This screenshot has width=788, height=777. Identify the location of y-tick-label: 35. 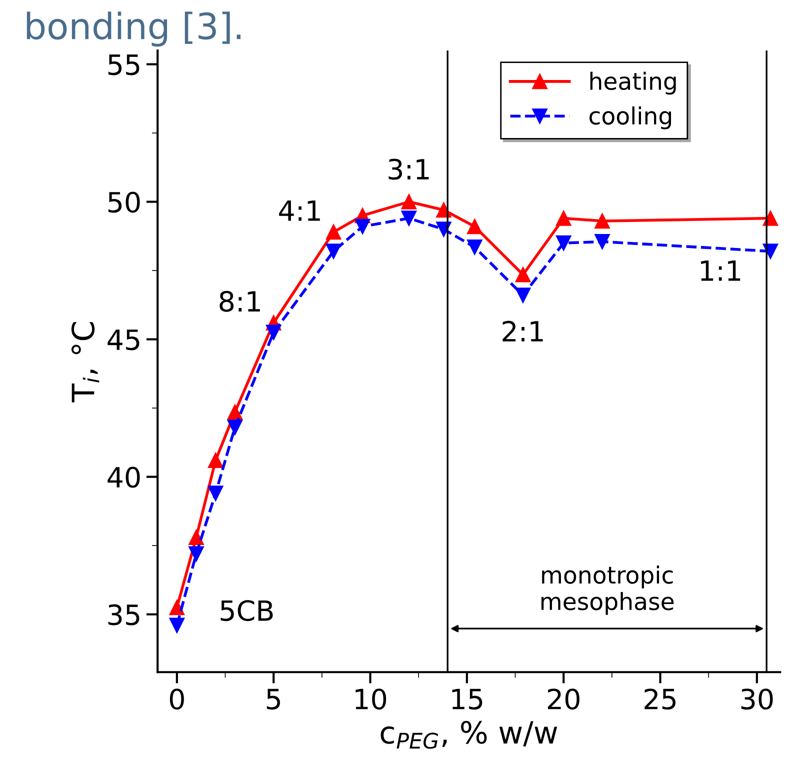
(124, 615).